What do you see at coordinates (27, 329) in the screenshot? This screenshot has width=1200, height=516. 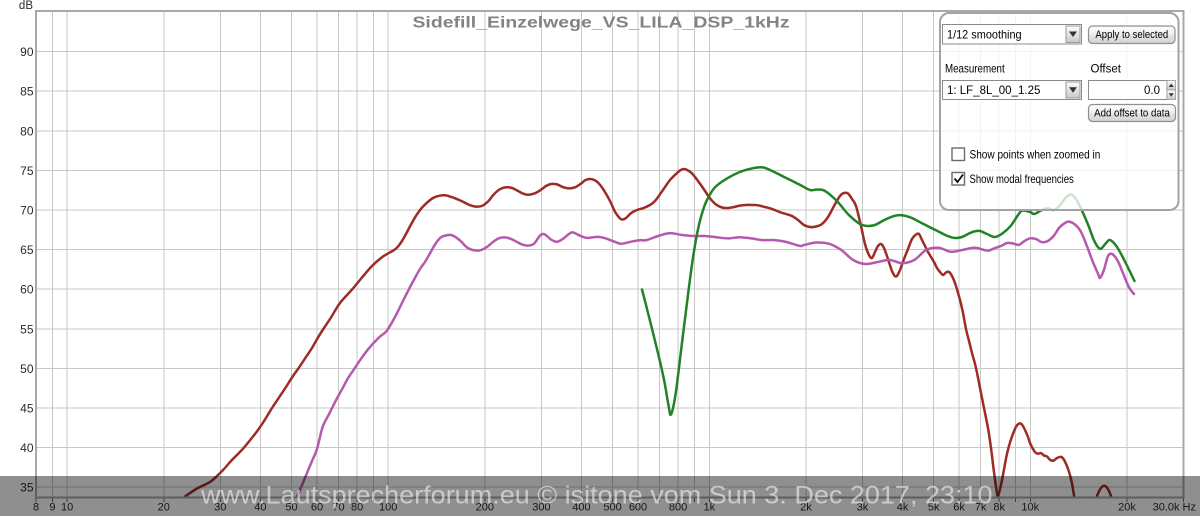 I see `svg-text: 55` at bounding box center [27, 329].